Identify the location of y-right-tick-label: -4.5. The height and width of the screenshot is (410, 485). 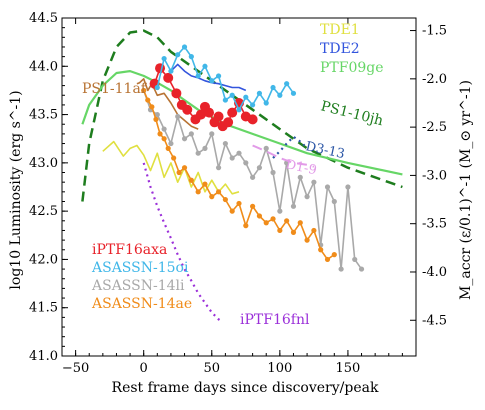
(434, 320).